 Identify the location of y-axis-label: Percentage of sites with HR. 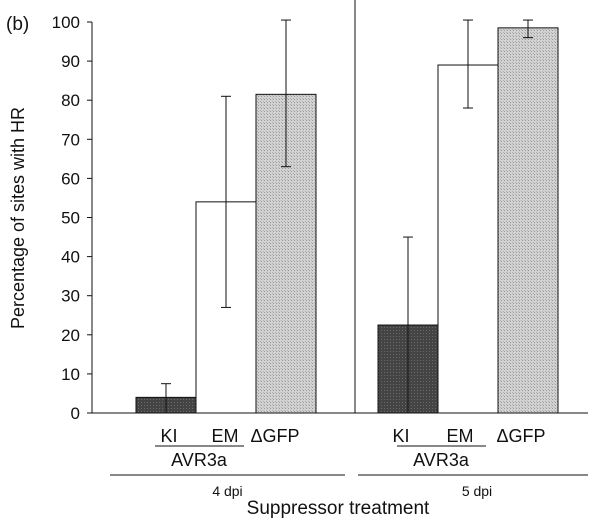
(18, 218).